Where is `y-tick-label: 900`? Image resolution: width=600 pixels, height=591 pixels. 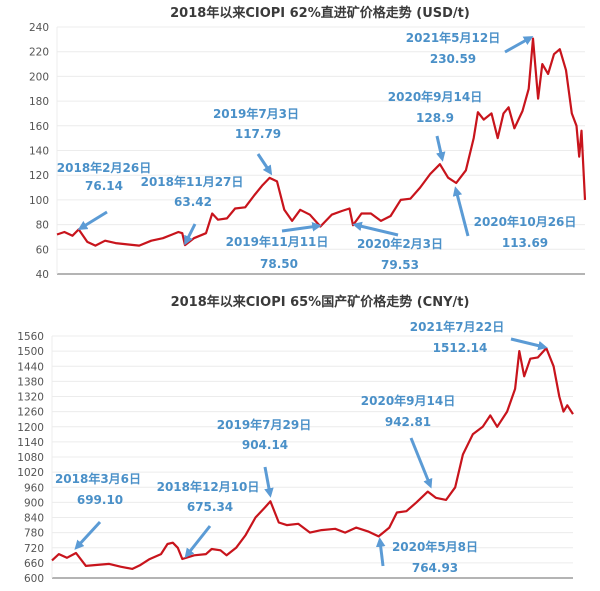 y-tick-label: 900 is located at coordinates (34, 503).